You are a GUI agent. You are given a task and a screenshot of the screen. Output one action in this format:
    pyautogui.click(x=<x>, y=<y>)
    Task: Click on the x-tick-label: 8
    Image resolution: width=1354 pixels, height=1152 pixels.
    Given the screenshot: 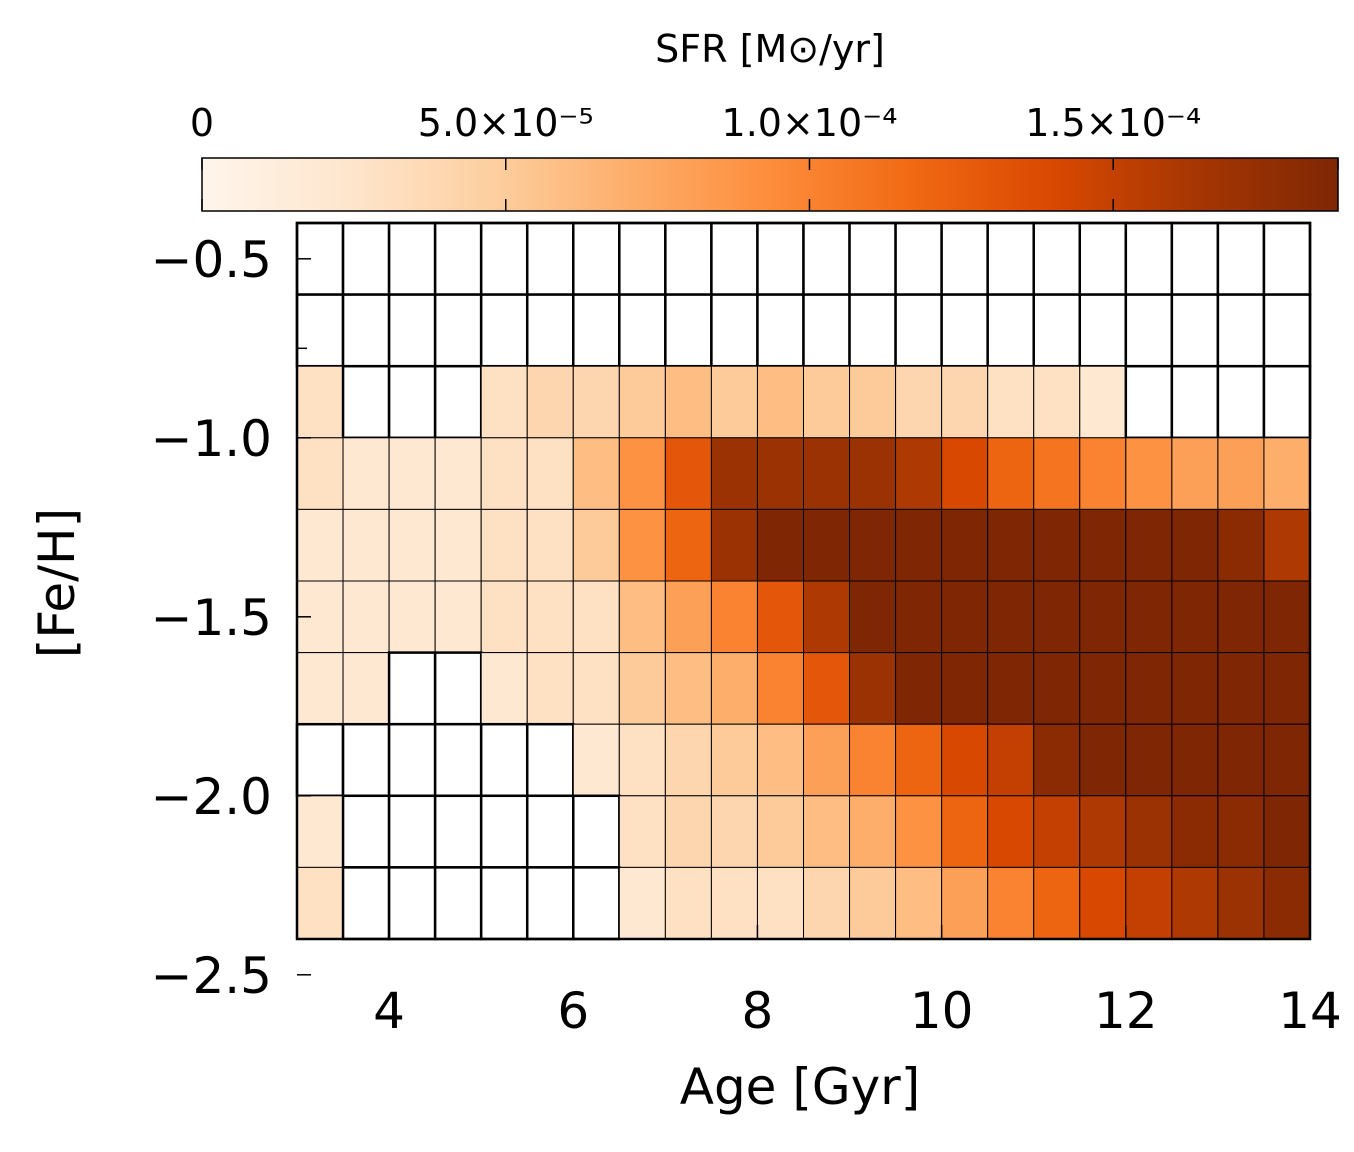 What is the action you would take?
    pyautogui.click(x=758, y=1011)
    